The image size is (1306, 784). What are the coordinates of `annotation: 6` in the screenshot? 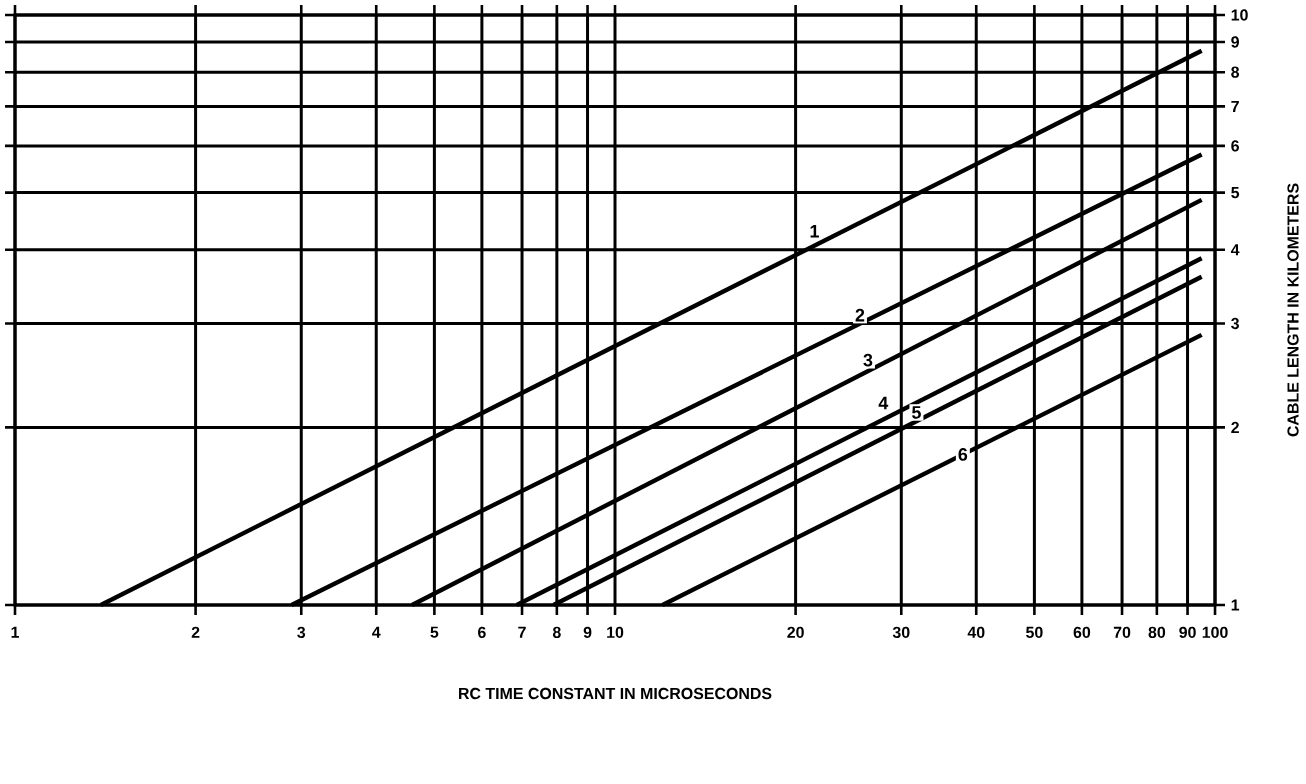 It's located at (963, 454).